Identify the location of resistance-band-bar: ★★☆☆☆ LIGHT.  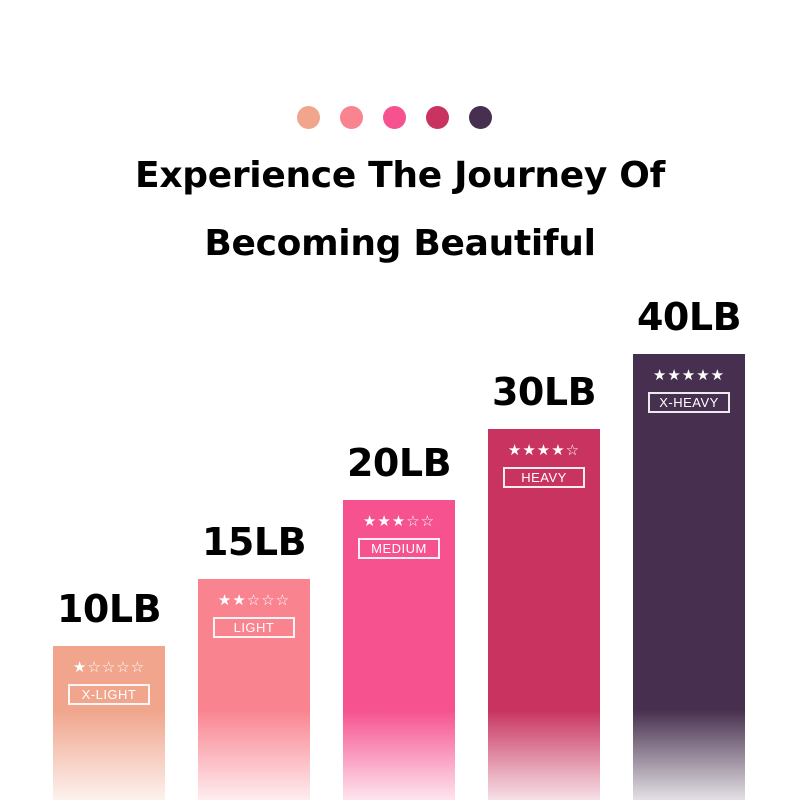
(254, 689).